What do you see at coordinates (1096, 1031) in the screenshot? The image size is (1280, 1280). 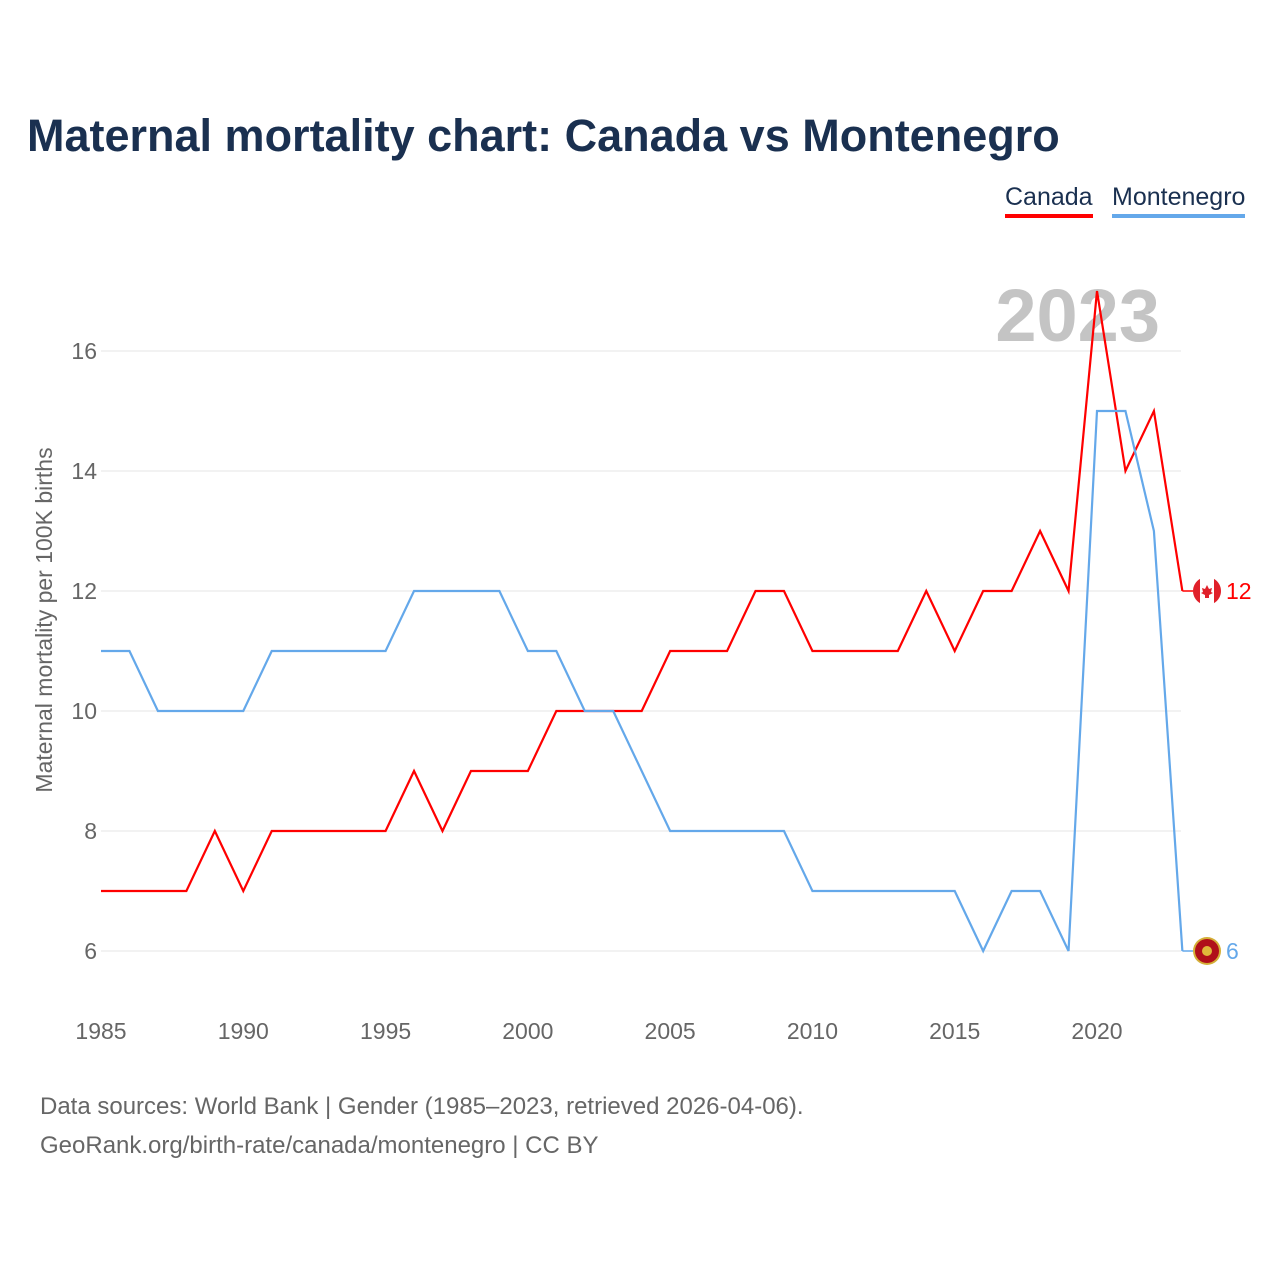 I see `x-tick-label: 2020` at bounding box center [1096, 1031].